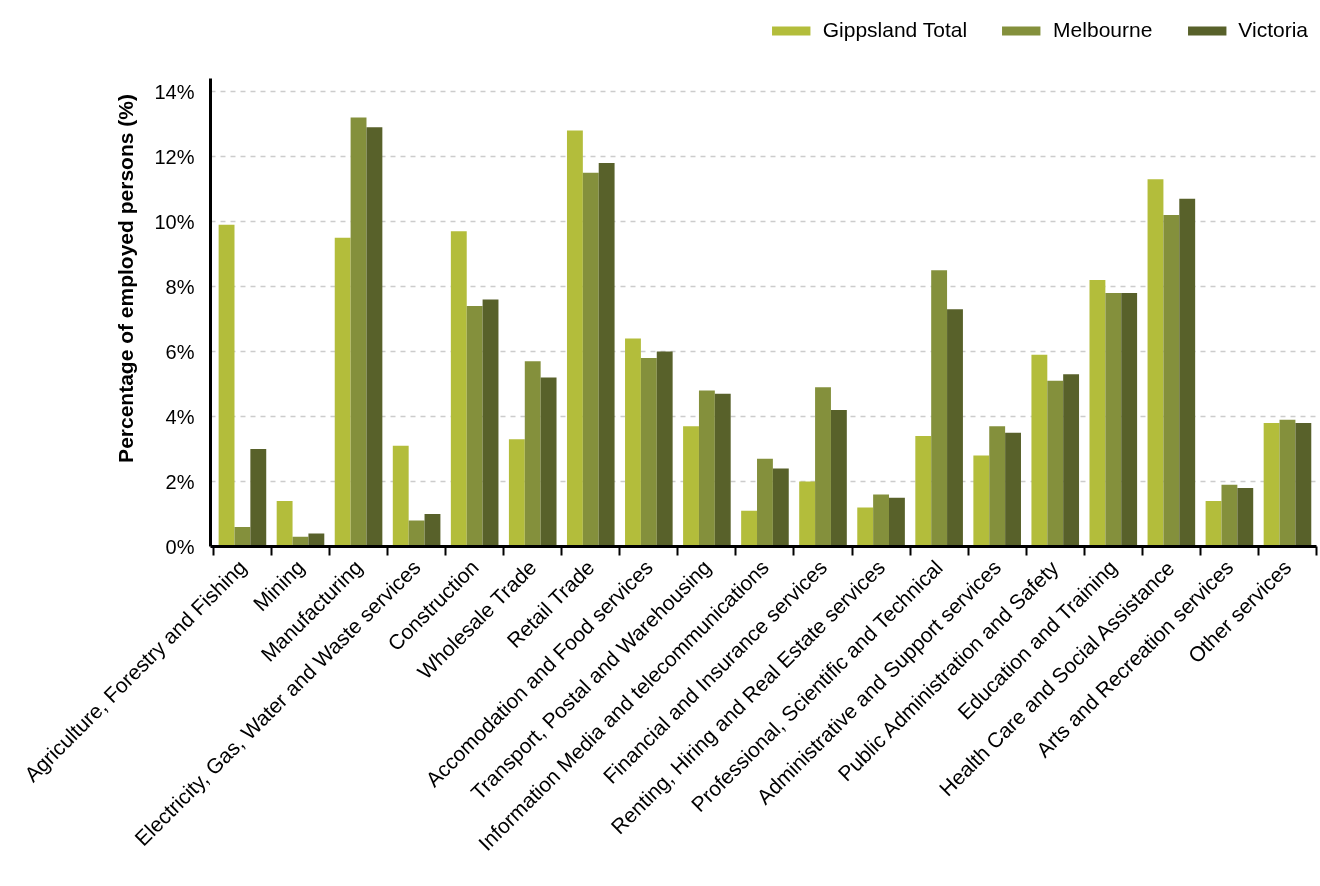 The width and height of the screenshot is (1320, 886). Describe the element at coordinates (174, 156) in the screenshot. I see `y-tick-label: 12%` at that location.